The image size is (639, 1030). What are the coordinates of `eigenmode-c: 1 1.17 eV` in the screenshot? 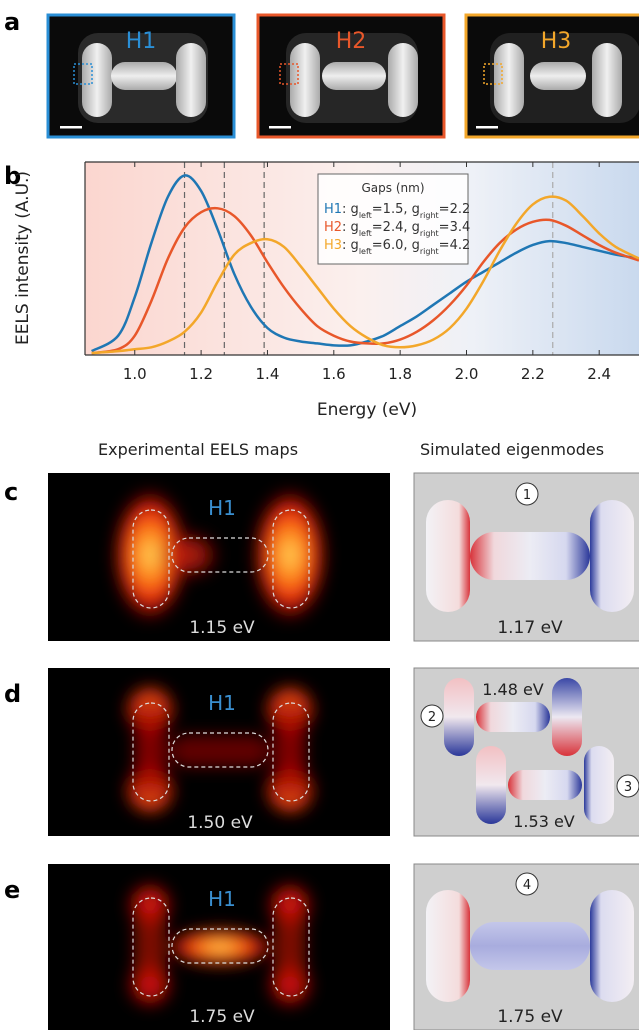 It's located at (526, 557).